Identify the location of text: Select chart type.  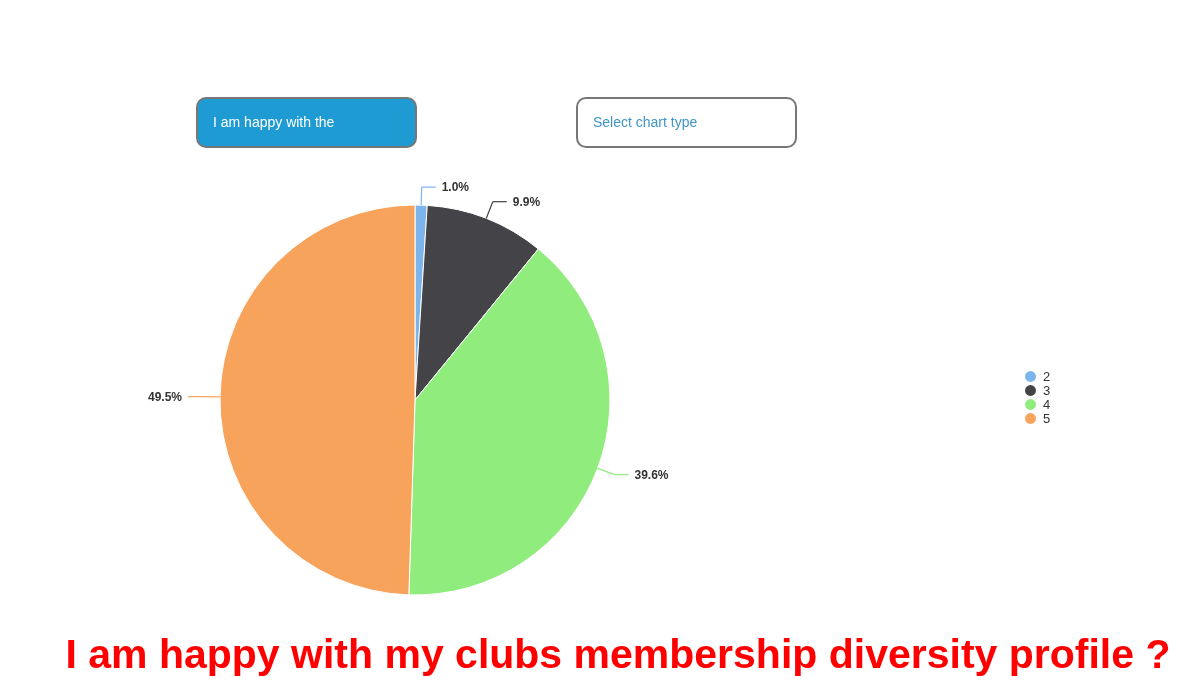
(645, 121).